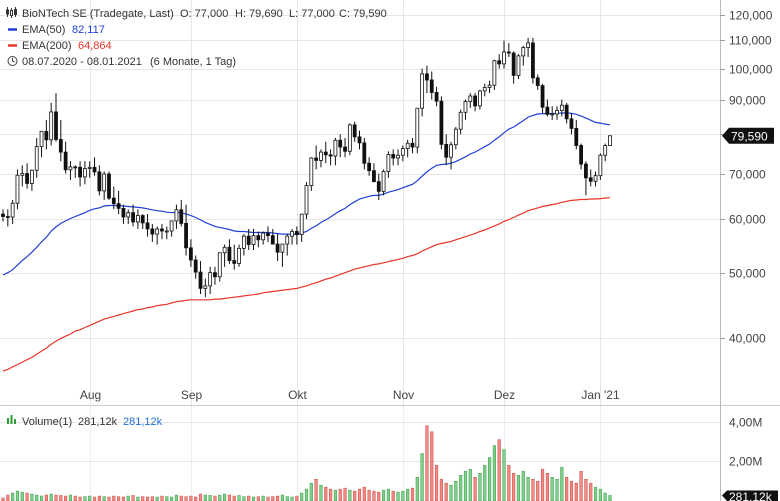  I want to click on time-tick-label: Sep, so click(192, 395).